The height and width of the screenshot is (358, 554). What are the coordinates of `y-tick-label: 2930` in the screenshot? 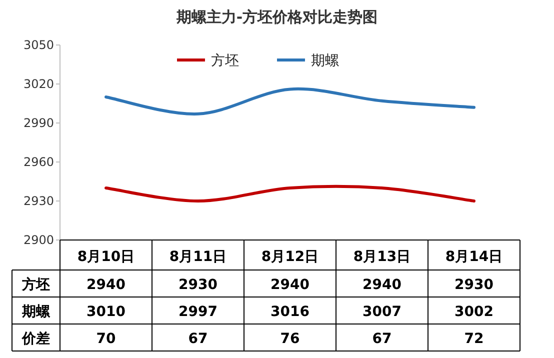 It's located at (38, 201).